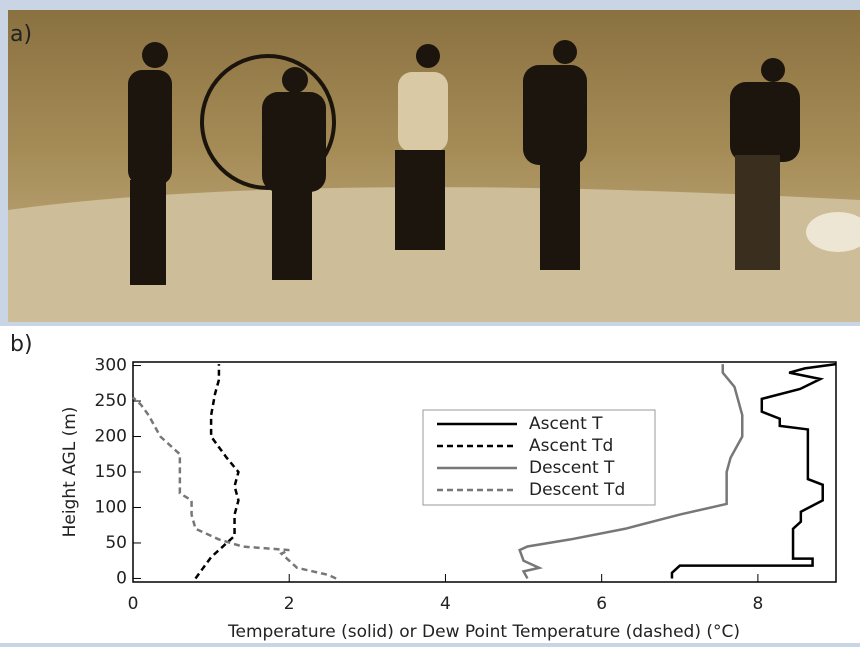 This screenshot has height=647, width=860. Describe the element at coordinates (445, 604) in the screenshot. I see `x-tick-label: 4` at that location.